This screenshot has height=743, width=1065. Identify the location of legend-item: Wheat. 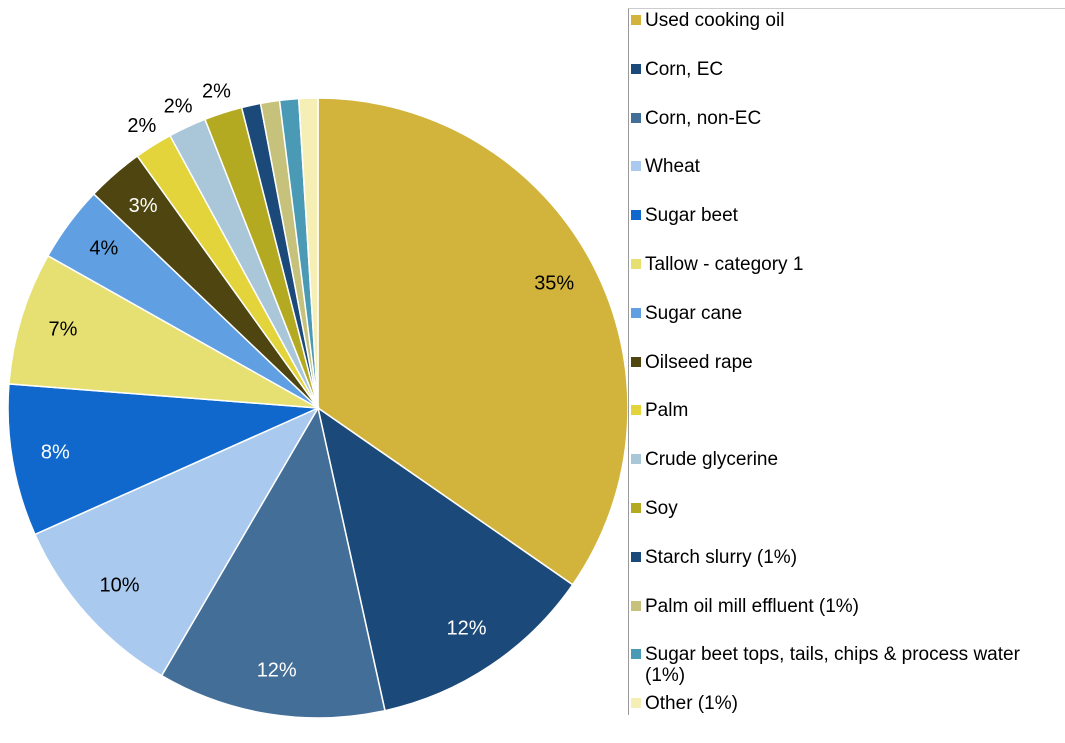
(846, 166).